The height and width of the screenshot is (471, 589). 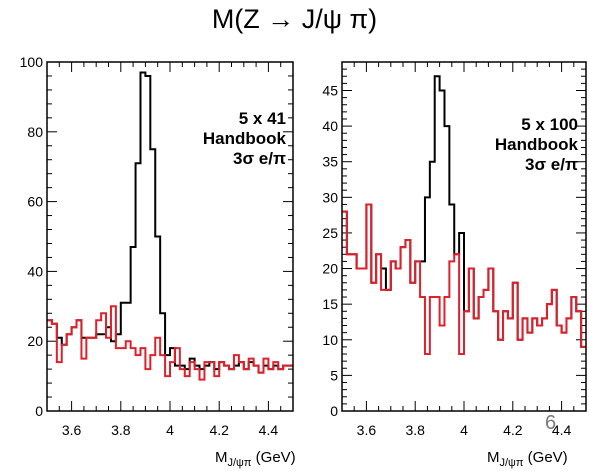 What do you see at coordinates (549, 124) in the screenshot?
I see `annotation-line: 5 x 100` at bounding box center [549, 124].